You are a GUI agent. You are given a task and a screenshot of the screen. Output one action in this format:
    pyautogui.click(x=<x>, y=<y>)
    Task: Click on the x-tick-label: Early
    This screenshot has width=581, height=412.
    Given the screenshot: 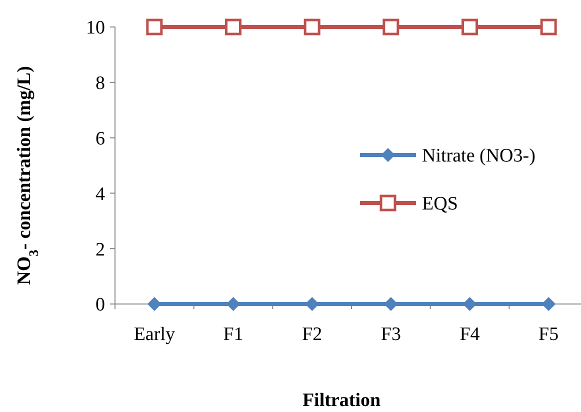 What is the action you would take?
    pyautogui.click(x=155, y=334)
    